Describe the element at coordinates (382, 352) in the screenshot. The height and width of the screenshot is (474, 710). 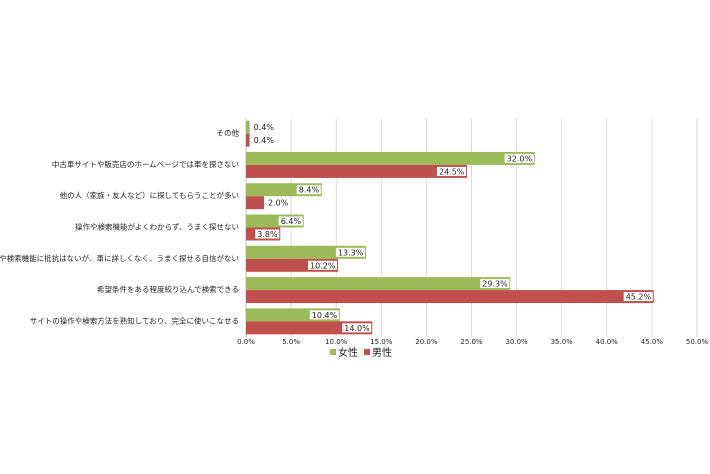
I see `legend-label: 男性` at that location.